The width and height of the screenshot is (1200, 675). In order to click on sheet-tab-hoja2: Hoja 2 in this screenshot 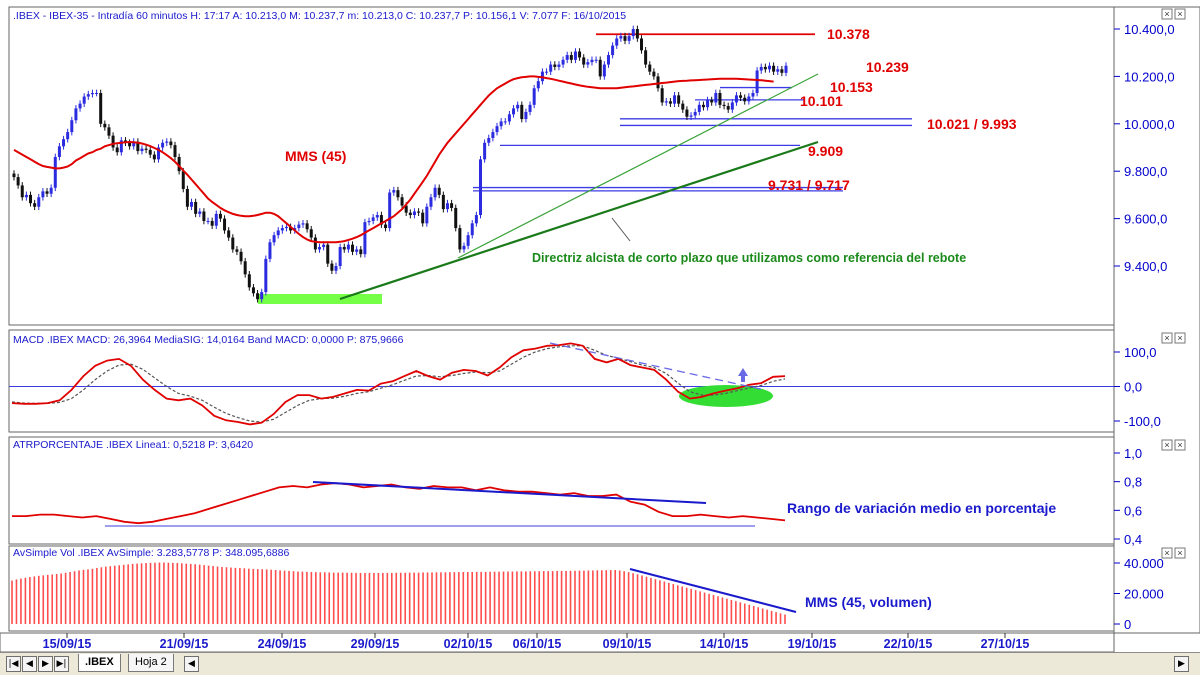, I will do `click(151, 663)`.